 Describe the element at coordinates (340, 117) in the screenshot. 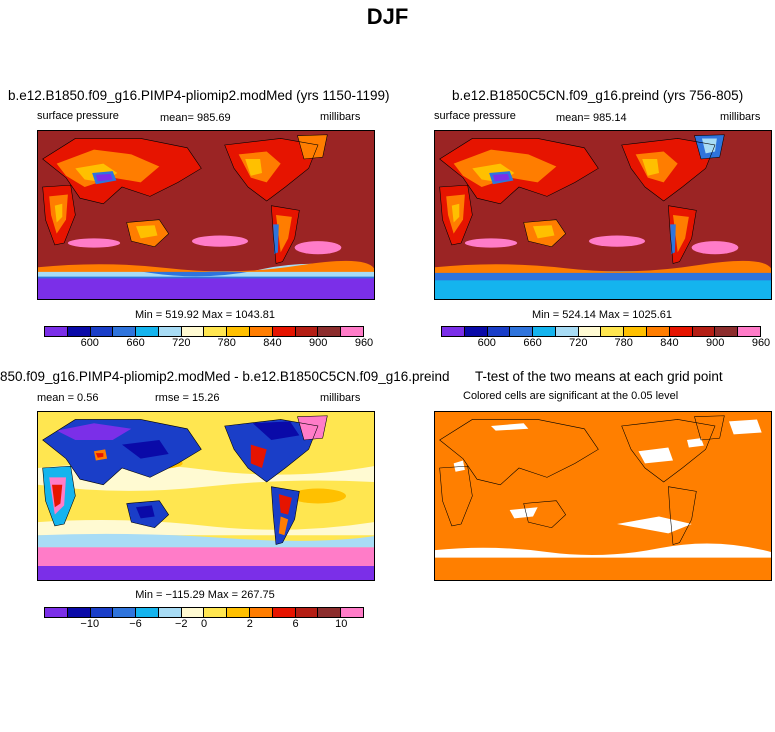

I see `units-label-top-left: millibars` at that location.